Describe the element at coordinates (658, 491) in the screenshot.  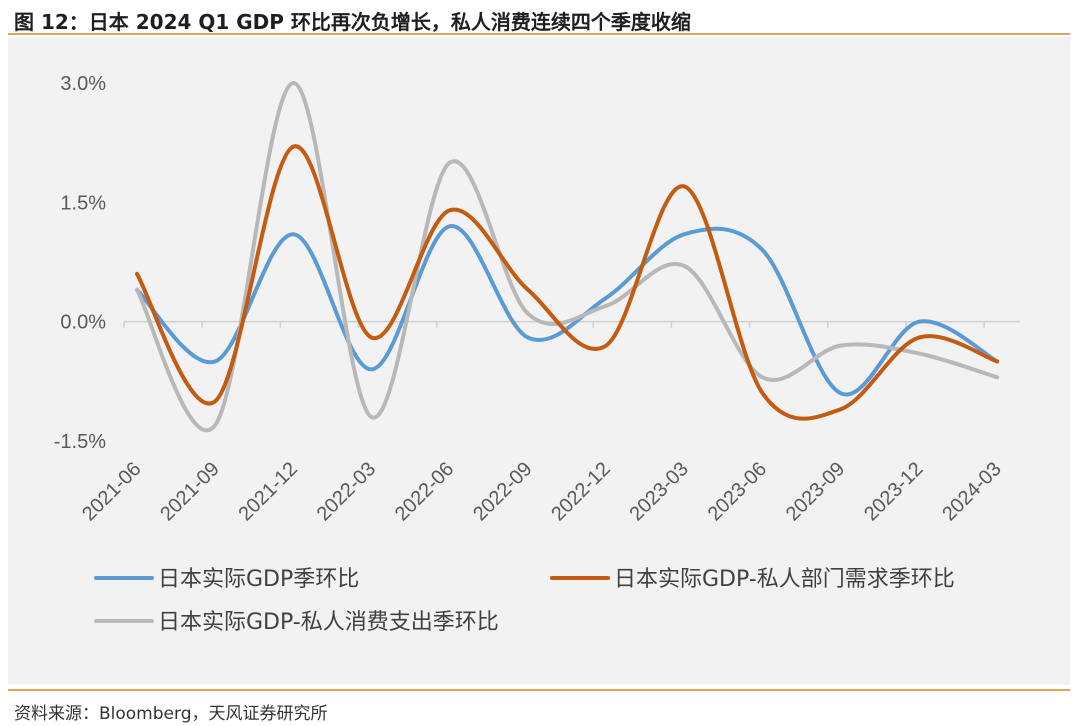
I see `x-tick-label: 2023-03` at that location.